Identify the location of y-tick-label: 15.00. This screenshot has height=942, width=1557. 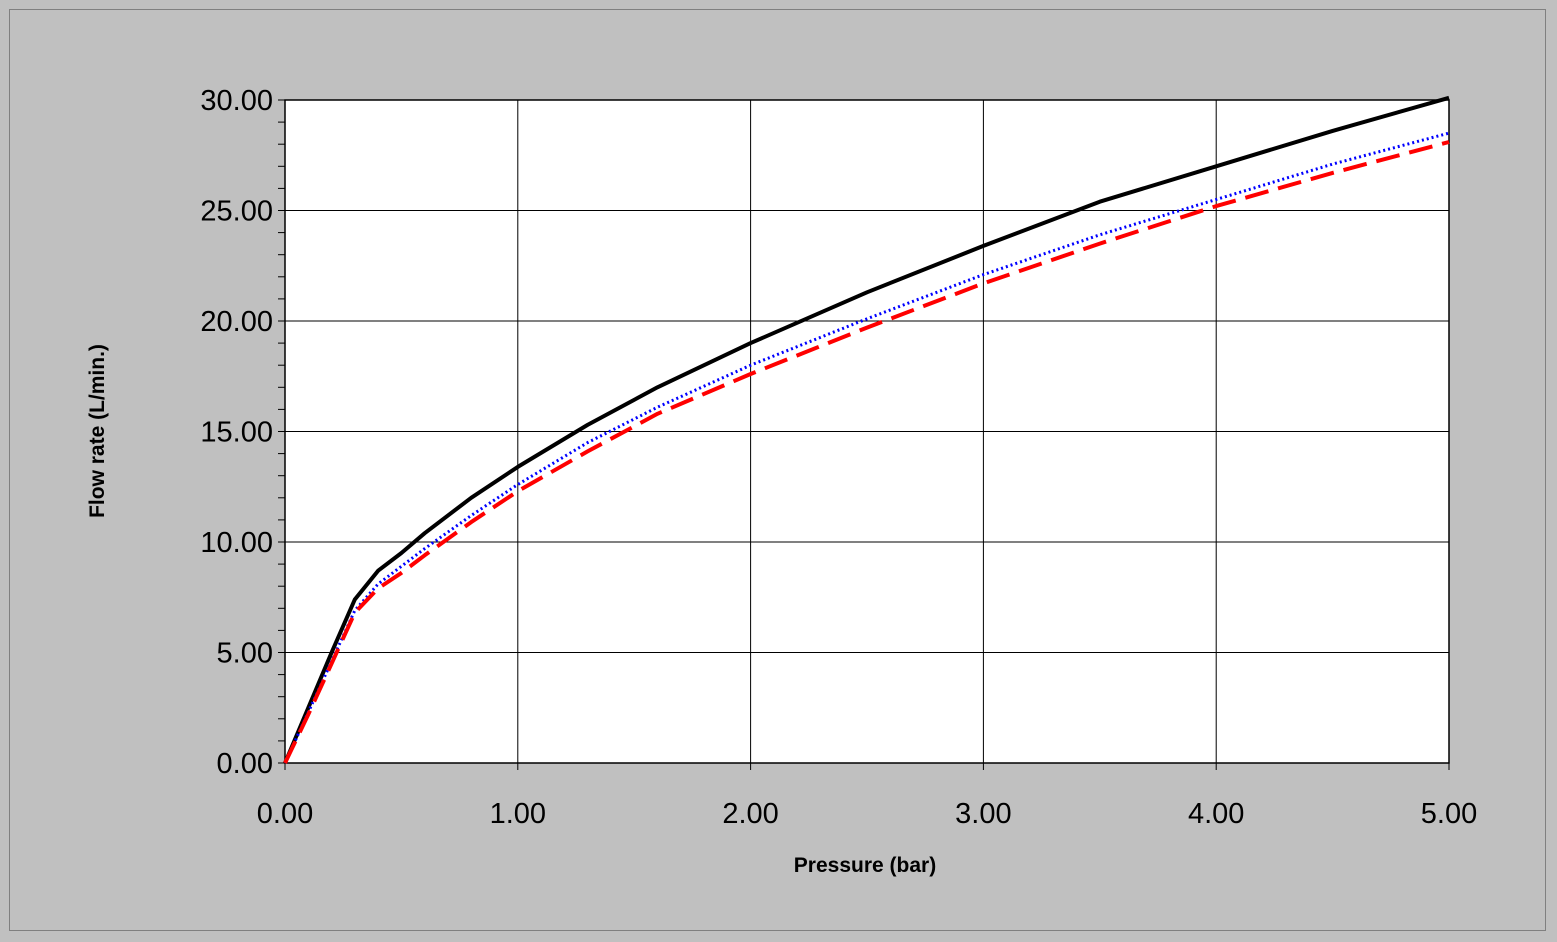
(236, 433).